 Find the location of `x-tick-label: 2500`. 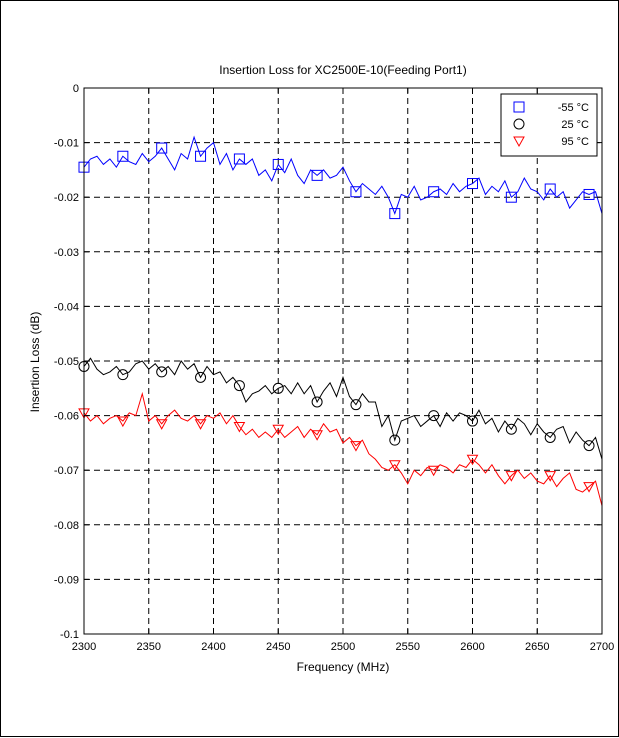

x-tick-label: 2500 is located at coordinates (343, 647).